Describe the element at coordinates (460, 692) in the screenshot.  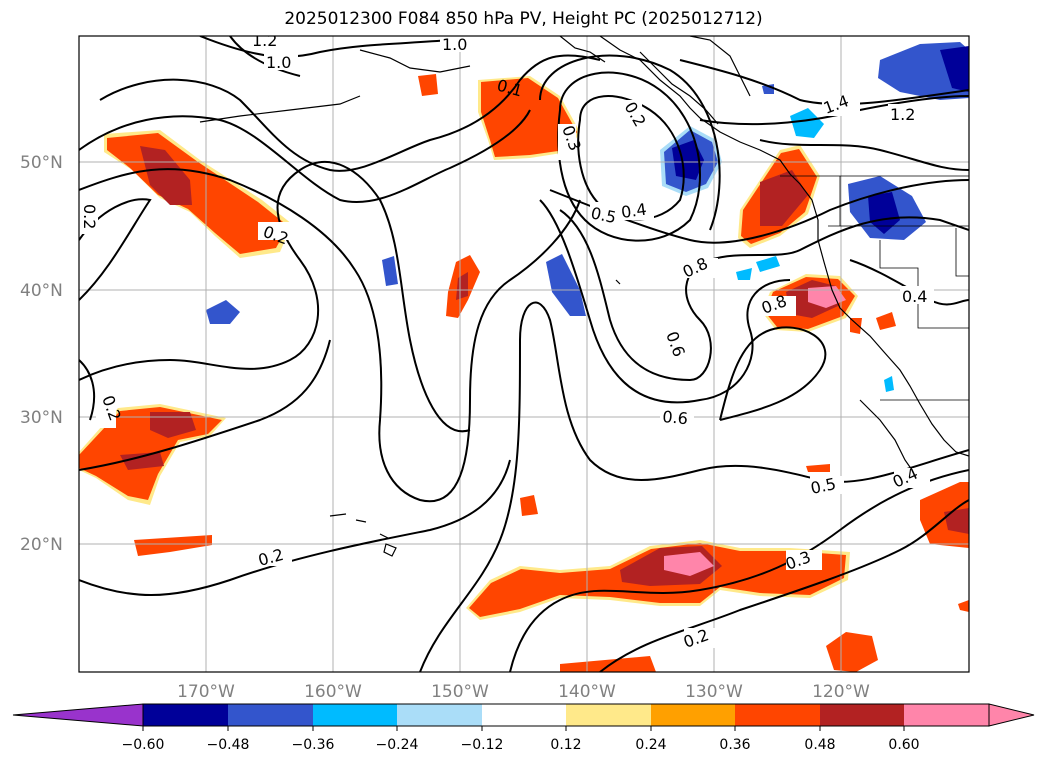
I see `lon-label: 150°W` at that location.